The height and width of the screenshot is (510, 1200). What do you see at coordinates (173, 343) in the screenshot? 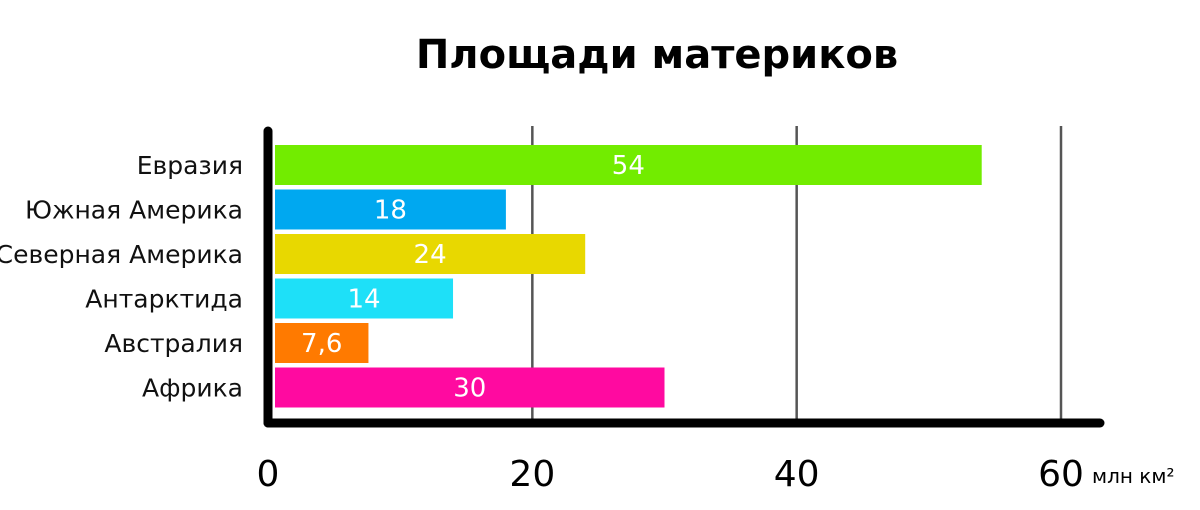
I see `category-label: Австралия` at bounding box center [173, 343].